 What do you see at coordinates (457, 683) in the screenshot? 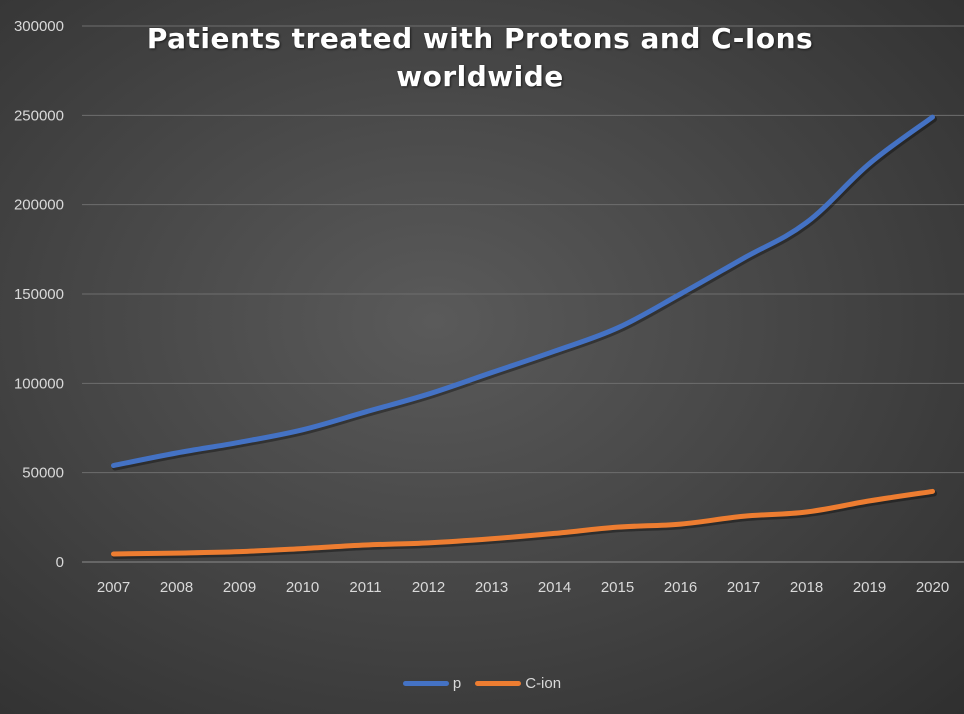
I see `legend-label-p: p` at bounding box center [457, 683].